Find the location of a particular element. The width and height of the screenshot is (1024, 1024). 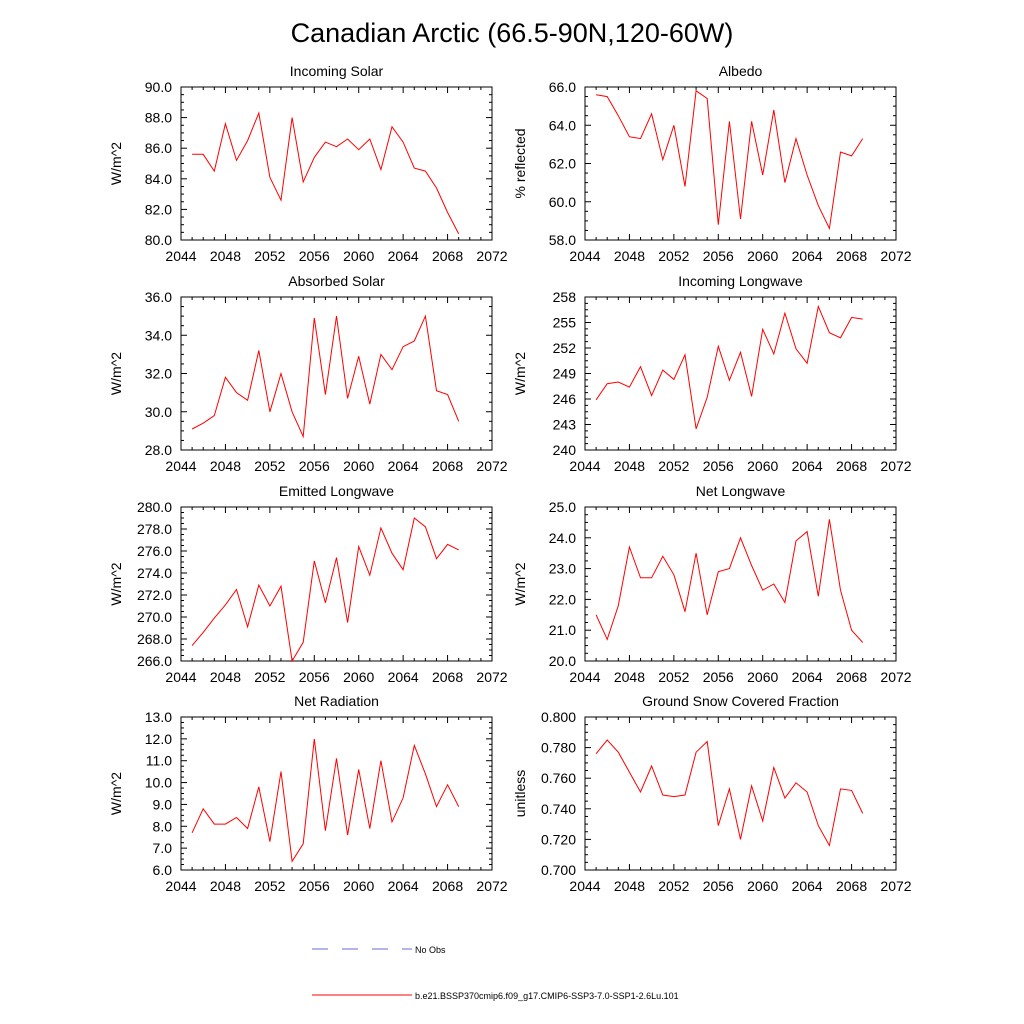

y-tick-label: 10.0 is located at coordinates (158, 783).